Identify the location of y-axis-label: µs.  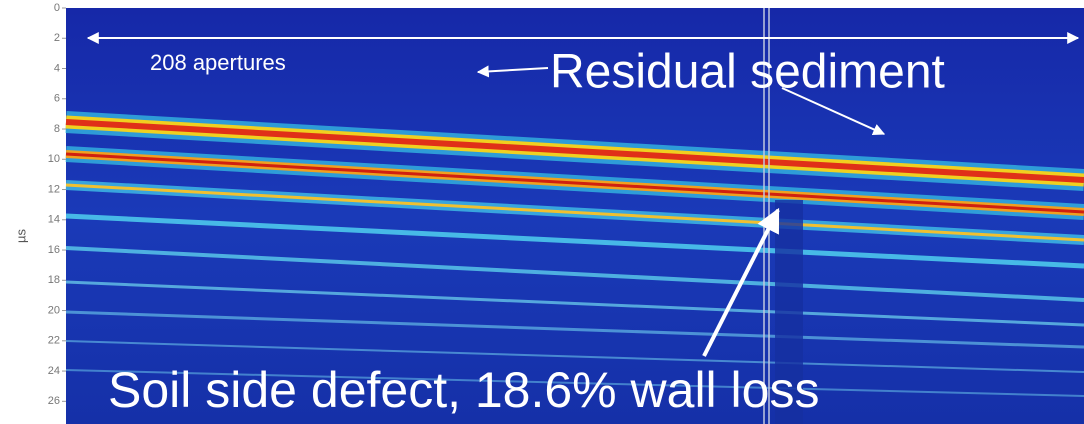
(20, 236).